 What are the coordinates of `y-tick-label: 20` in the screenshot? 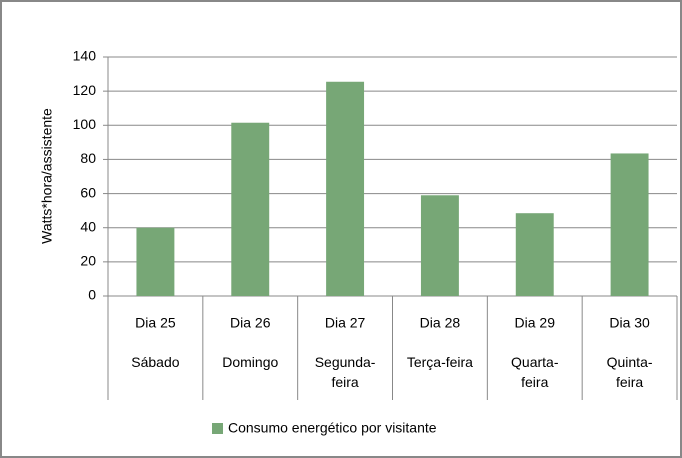 It's located at (88, 261).